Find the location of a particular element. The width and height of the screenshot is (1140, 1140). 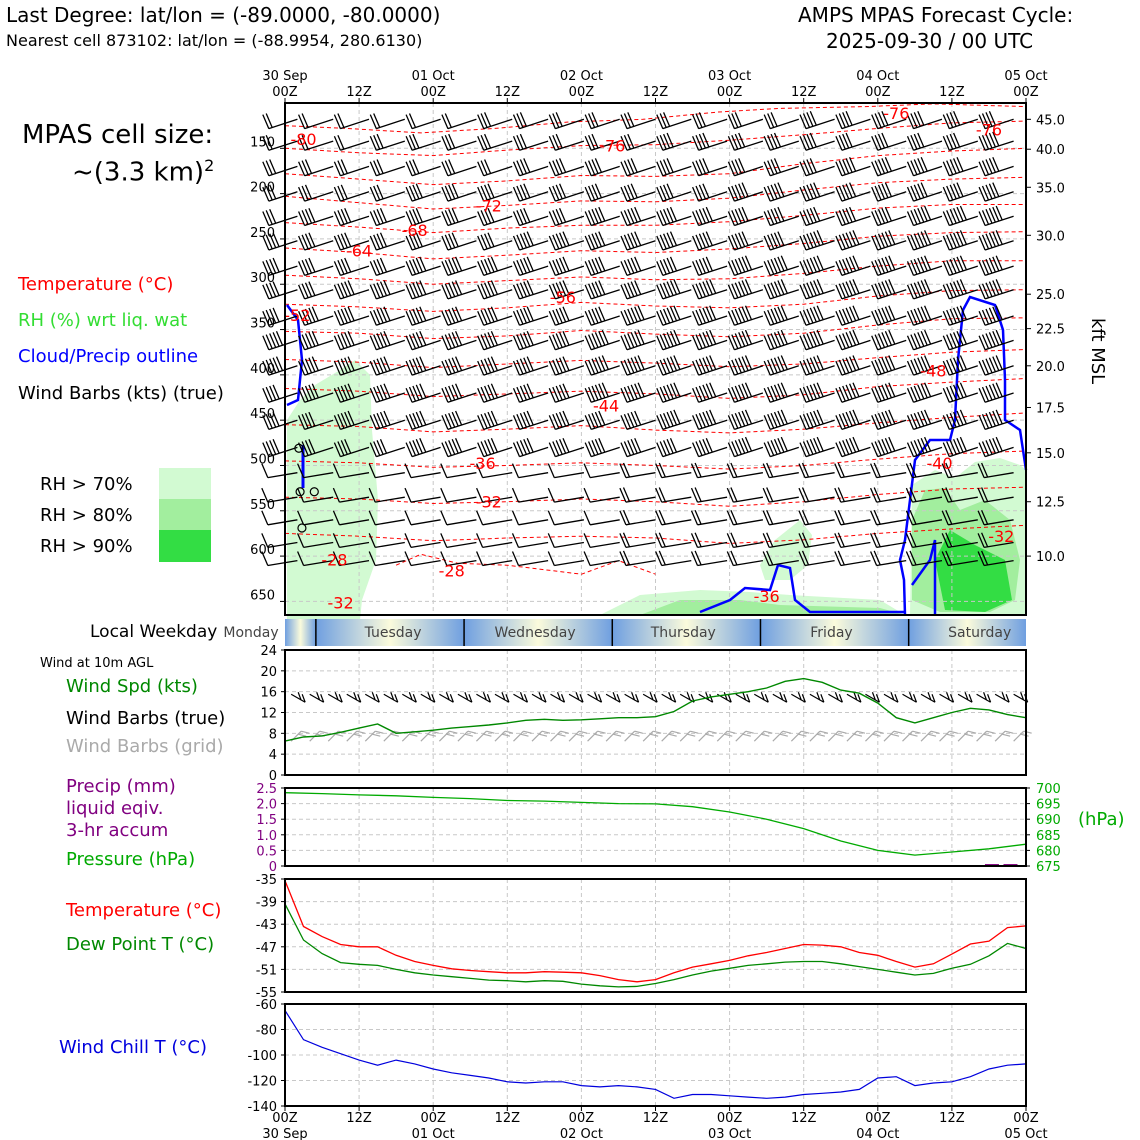

legend-cloud: Cloud/Precip outline is located at coordinates (108, 356).